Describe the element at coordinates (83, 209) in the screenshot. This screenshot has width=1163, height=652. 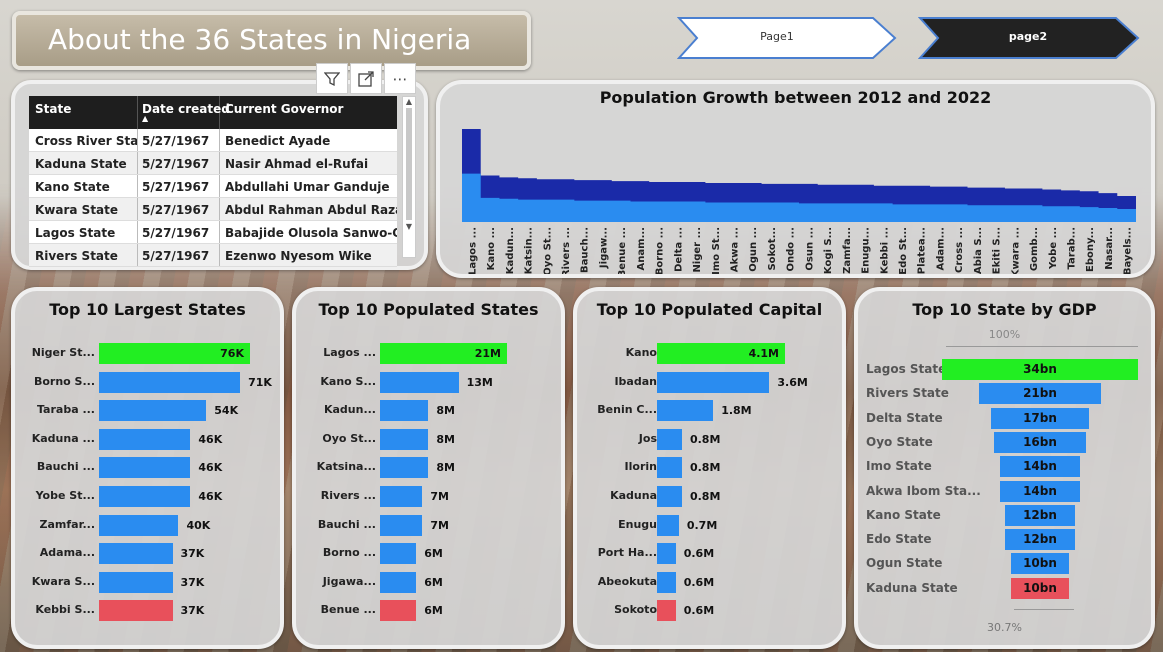
I see `table-cell: Kwara State` at that location.